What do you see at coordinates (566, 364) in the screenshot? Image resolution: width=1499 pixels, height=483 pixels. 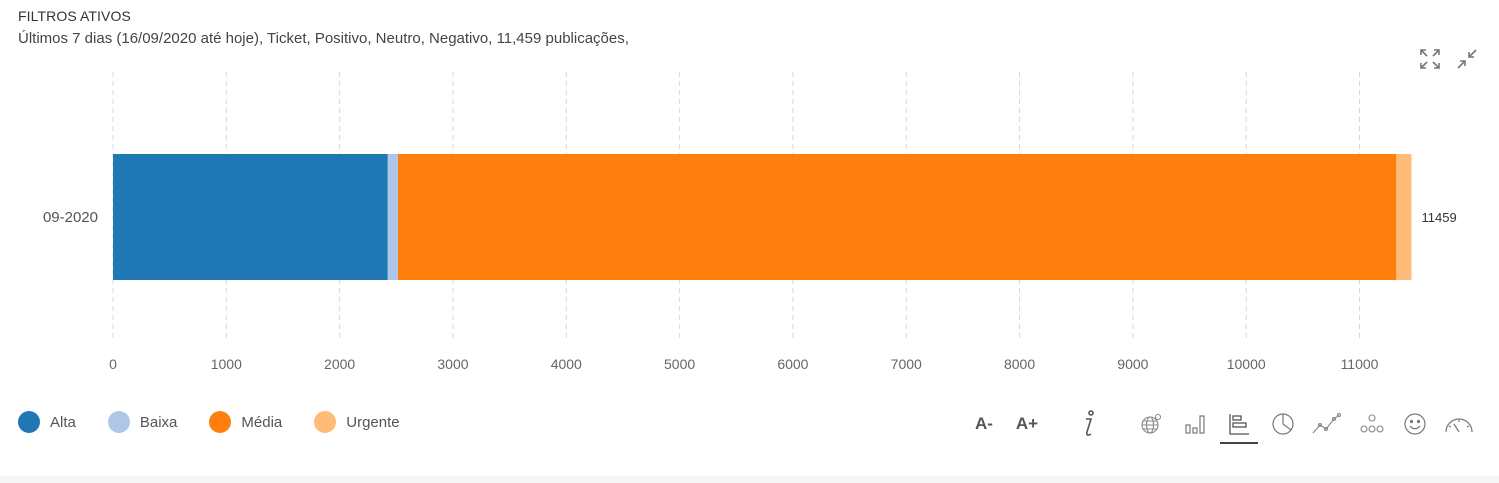 I see `x-tick-label: 4000` at bounding box center [566, 364].